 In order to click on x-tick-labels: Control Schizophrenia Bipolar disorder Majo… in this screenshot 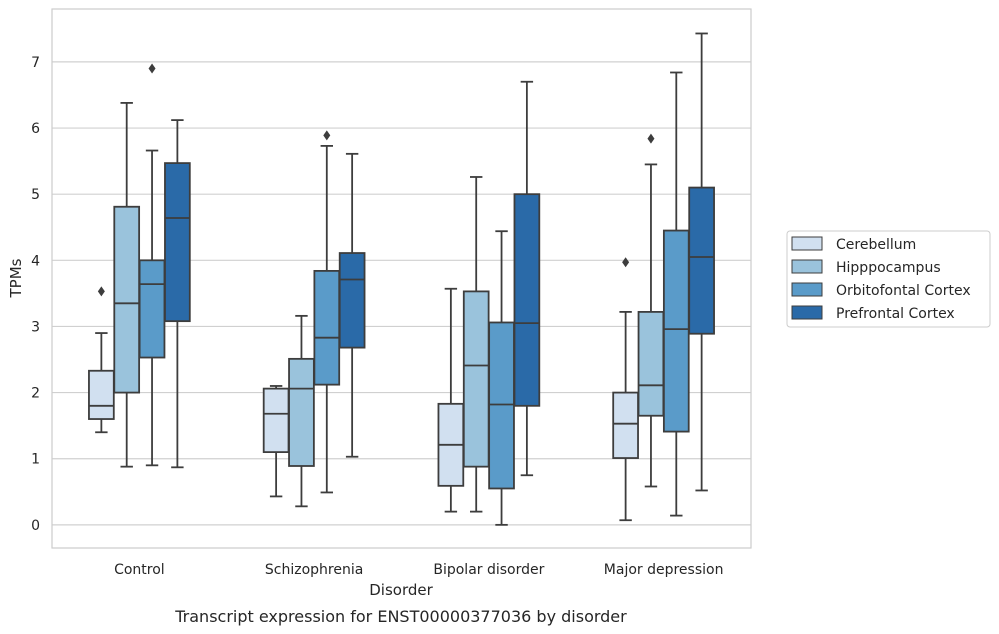, I will do `click(418, 570)`.